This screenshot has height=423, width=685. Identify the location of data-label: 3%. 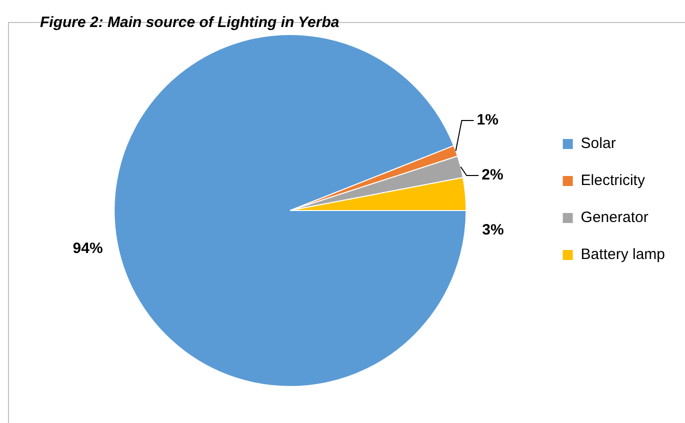
(493, 230).